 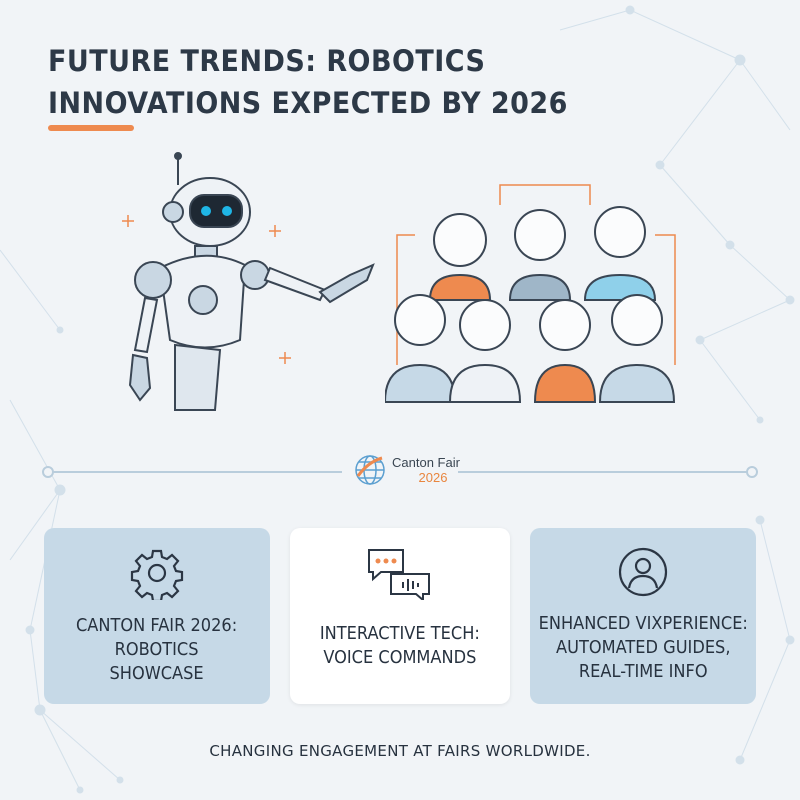 What do you see at coordinates (400, 657) in the screenshot?
I see `card-text-line: VOICE COMMANDS` at bounding box center [400, 657].